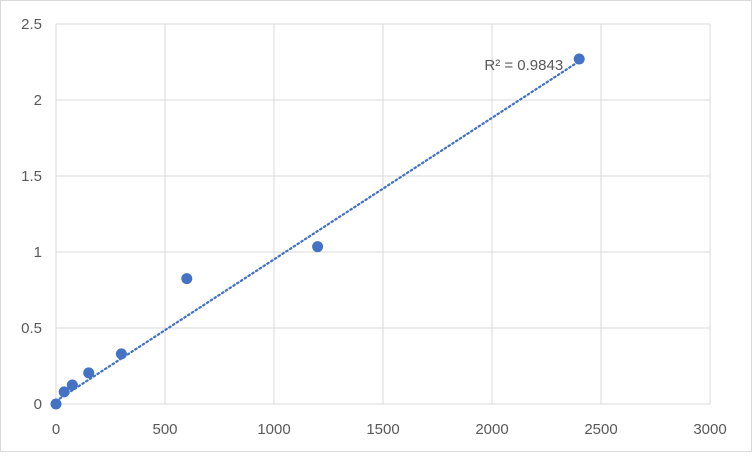 The image size is (752, 456). I want to click on y-tick-label: 0.5, so click(31, 328).